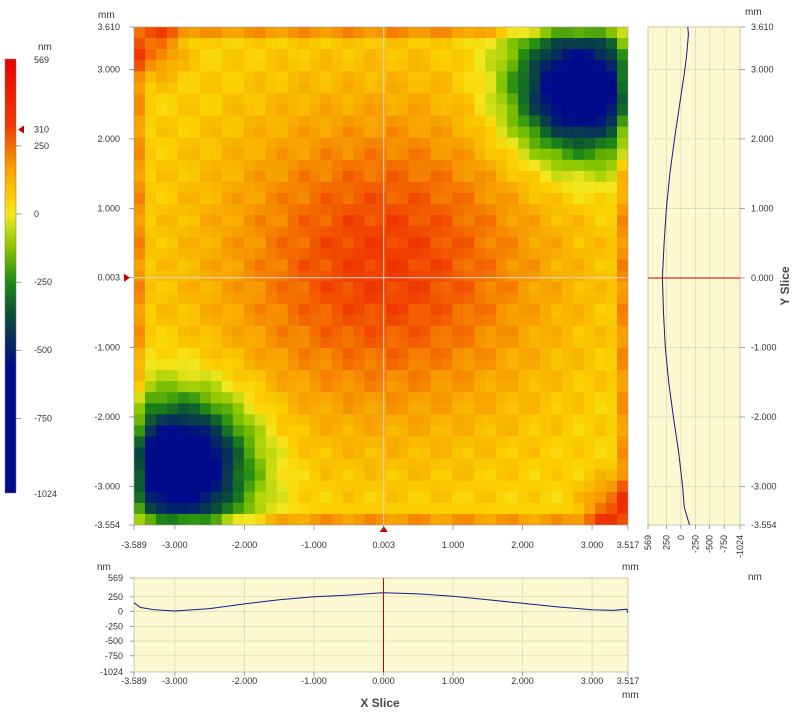  What do you see at coordinates (108, 139) in the screenshot?
I see `map-y-tick-label: 2.000` at bounding box center [108, 139].